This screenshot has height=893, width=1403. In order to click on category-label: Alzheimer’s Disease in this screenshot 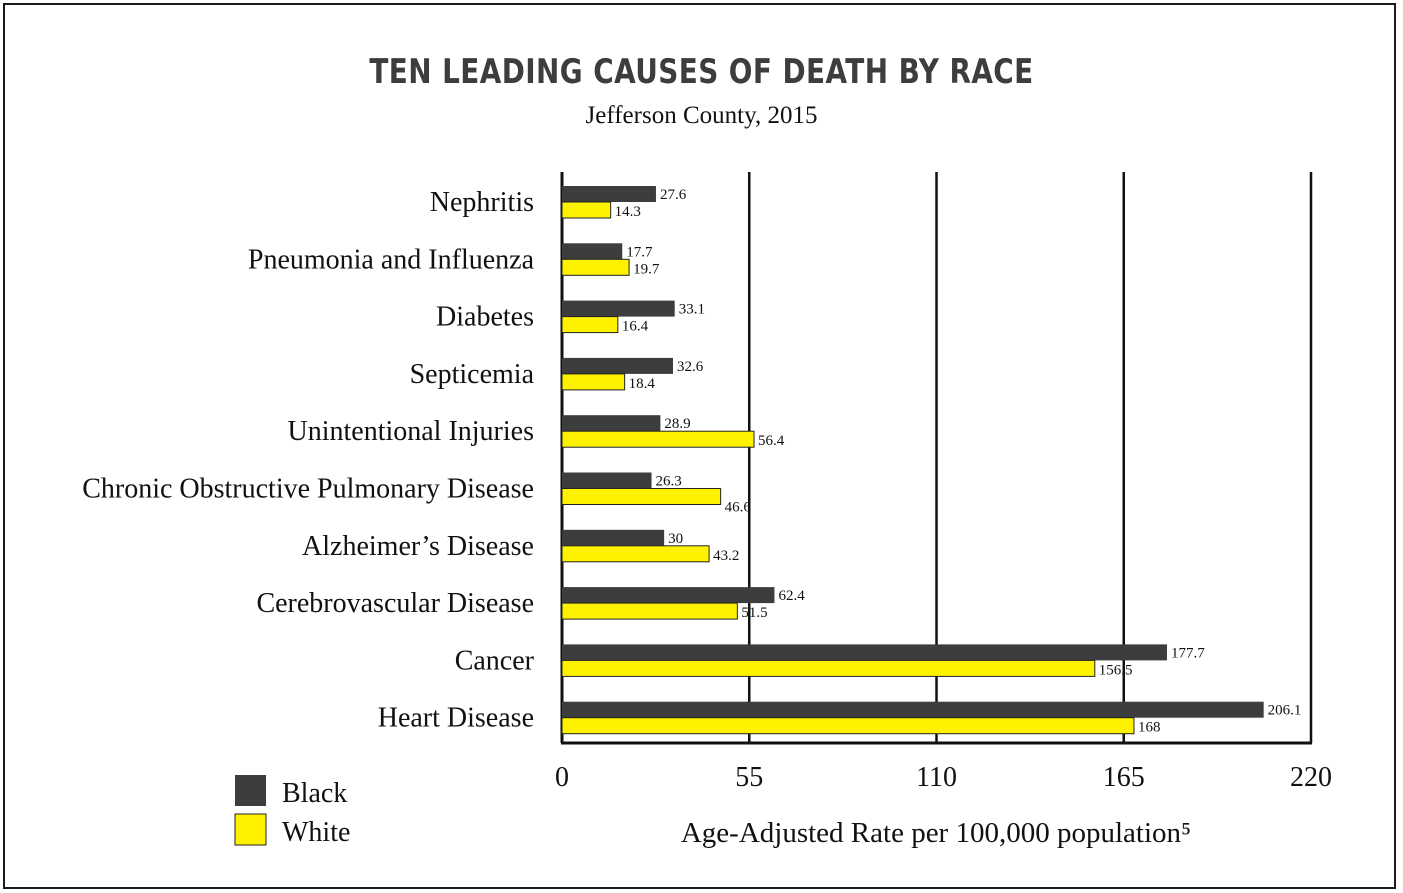, I will do `click(418, 546)`.